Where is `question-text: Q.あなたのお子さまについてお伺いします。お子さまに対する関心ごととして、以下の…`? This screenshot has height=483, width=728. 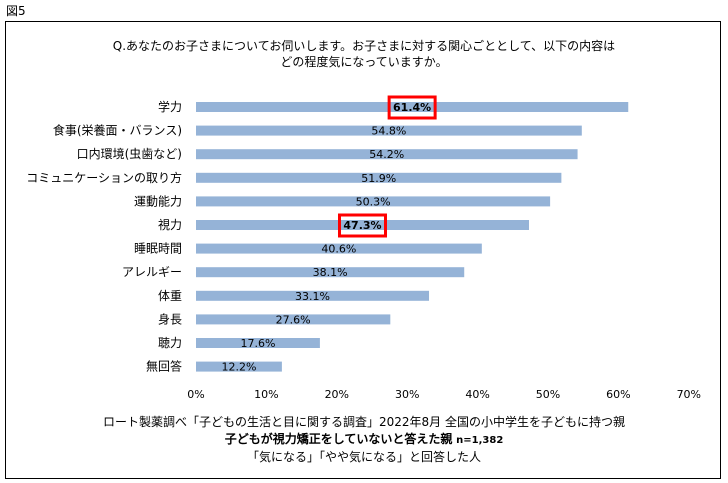 question-text: Q.あなたのお子さまについてお伺いします。お子さまに対する関心ごととして、以下の… is located at coordinates (364, 54).